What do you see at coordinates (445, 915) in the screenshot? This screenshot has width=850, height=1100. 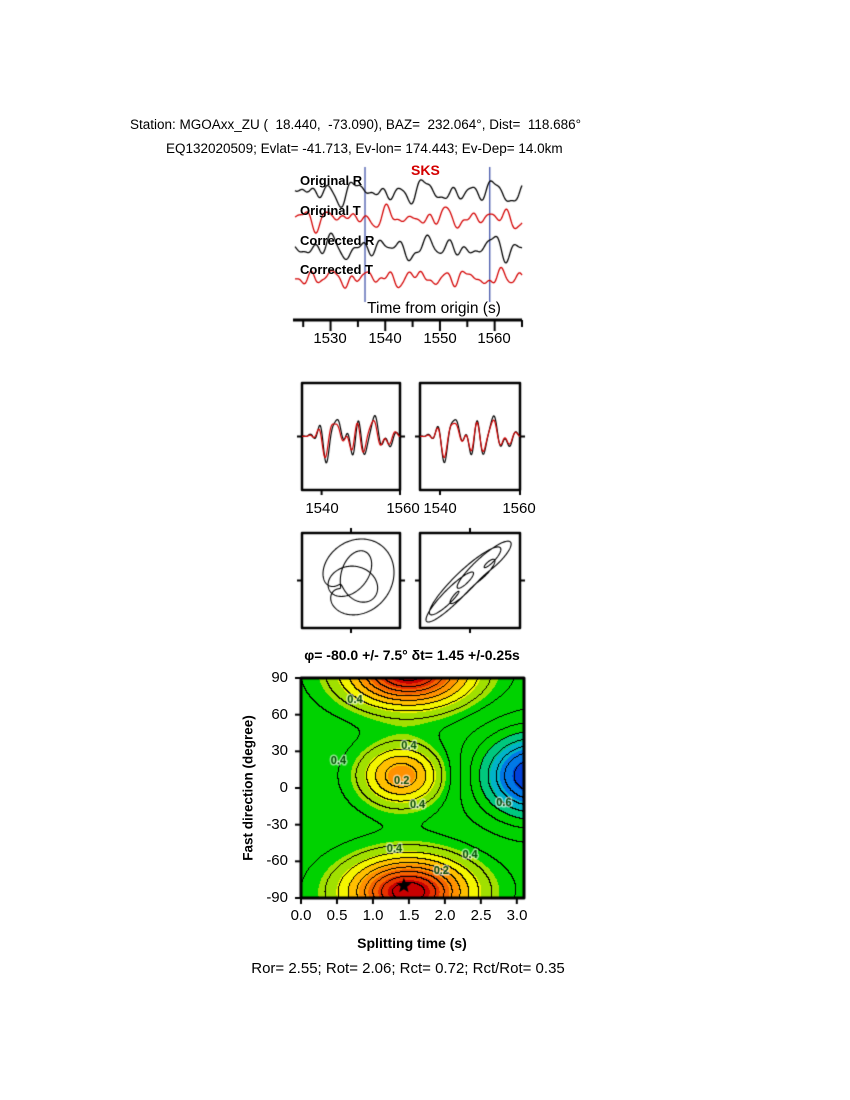 I see `splitting-time-tick-label: 2.0` at bounding box center [445, 915].